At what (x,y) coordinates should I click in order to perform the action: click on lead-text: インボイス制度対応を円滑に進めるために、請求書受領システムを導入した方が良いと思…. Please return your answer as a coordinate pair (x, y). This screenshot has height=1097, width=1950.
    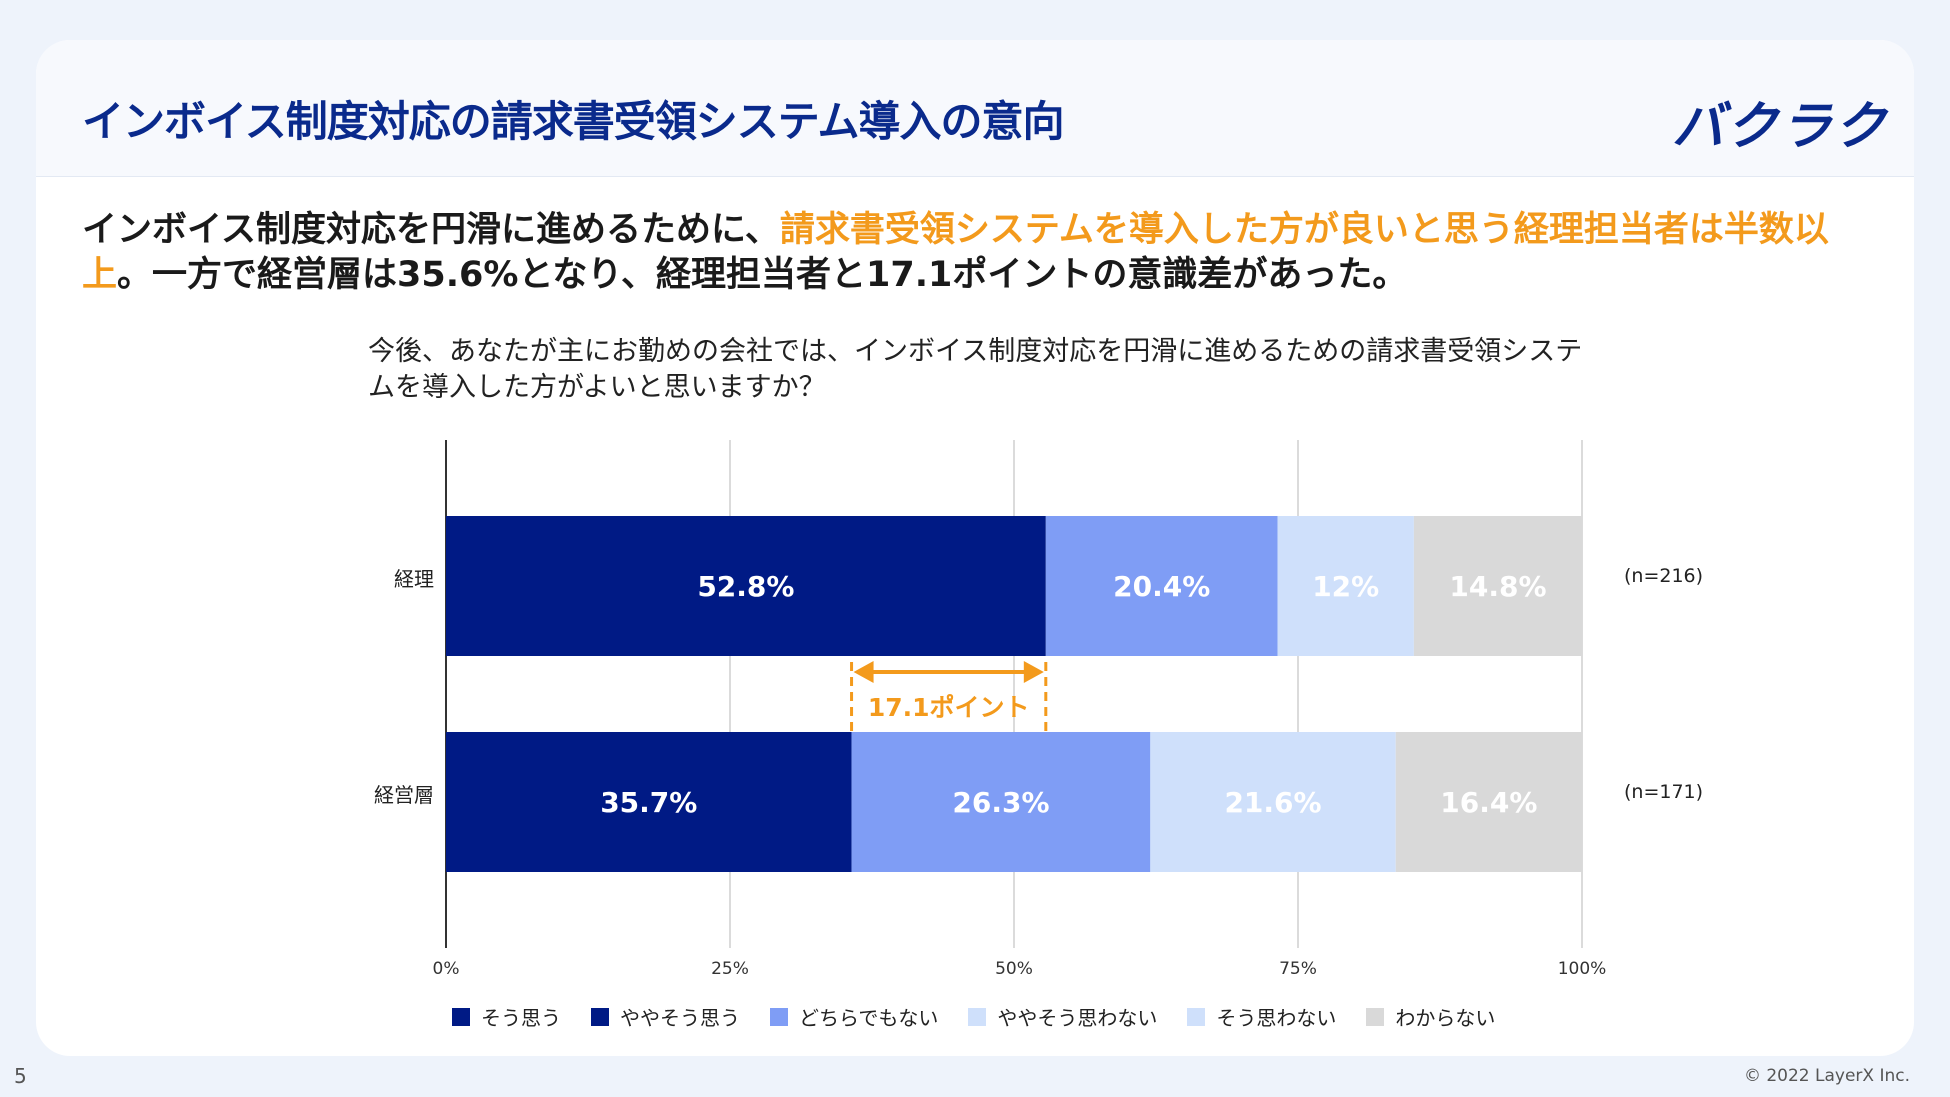
    Looking at the image, I should click on (977, 253).